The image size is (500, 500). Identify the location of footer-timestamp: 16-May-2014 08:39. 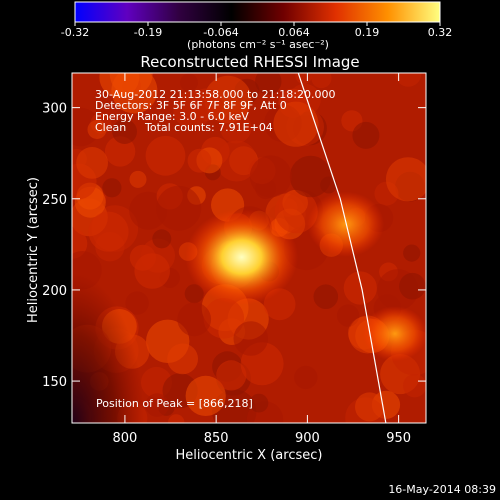
(442, 489).